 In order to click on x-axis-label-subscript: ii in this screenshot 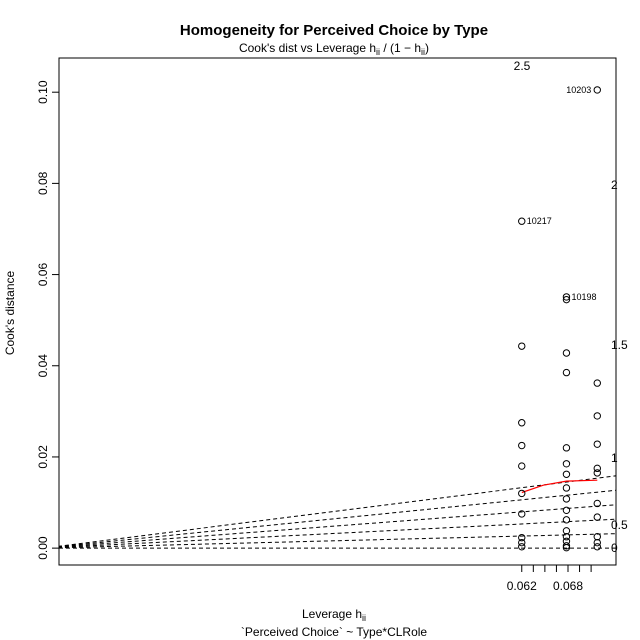, I will do `click(364, 618)`.